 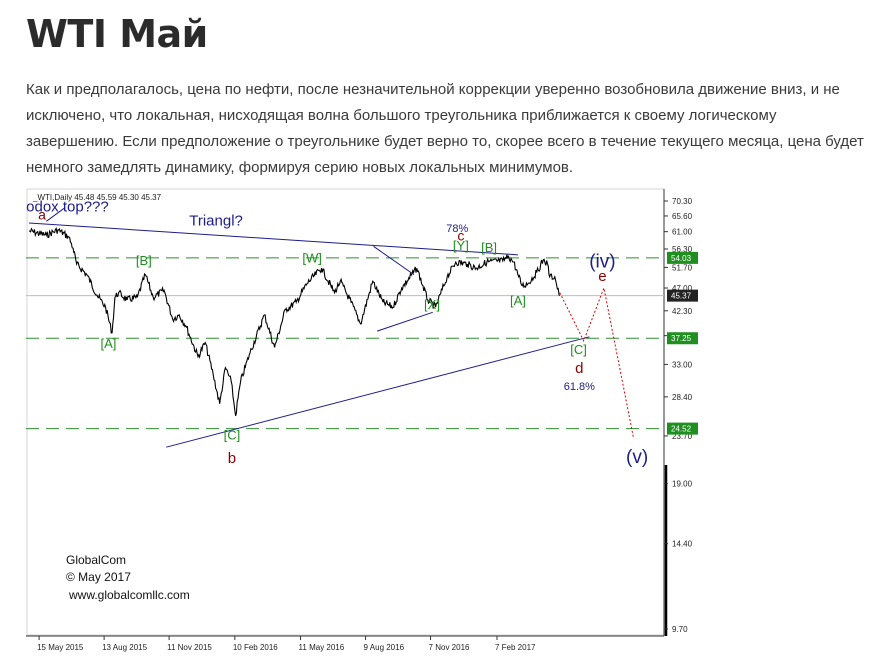 What do you see at coordinates (579, 368) in the screenshot?
I see `wave-label: d` at bounding box center [579, 368].